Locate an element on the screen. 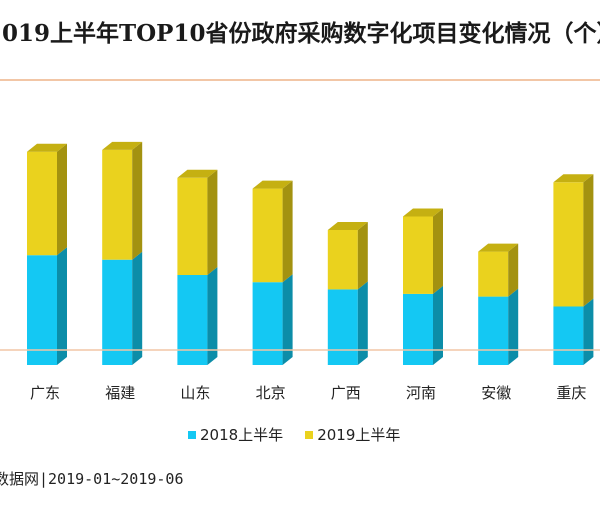 This screenshot has width=600, height=509. chart-title: 2019上半年TOP10省份政府采购数字化项目变化情况（个） is located at coordinates (300, 33).